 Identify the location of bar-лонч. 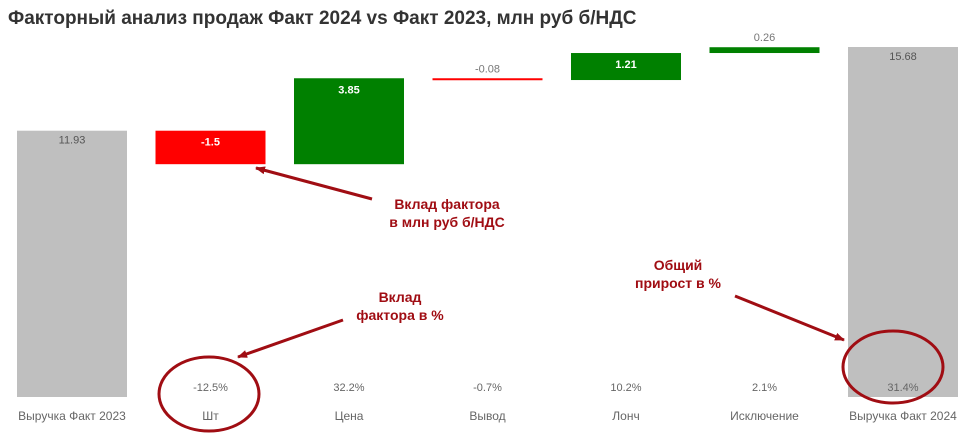
(626, 67).